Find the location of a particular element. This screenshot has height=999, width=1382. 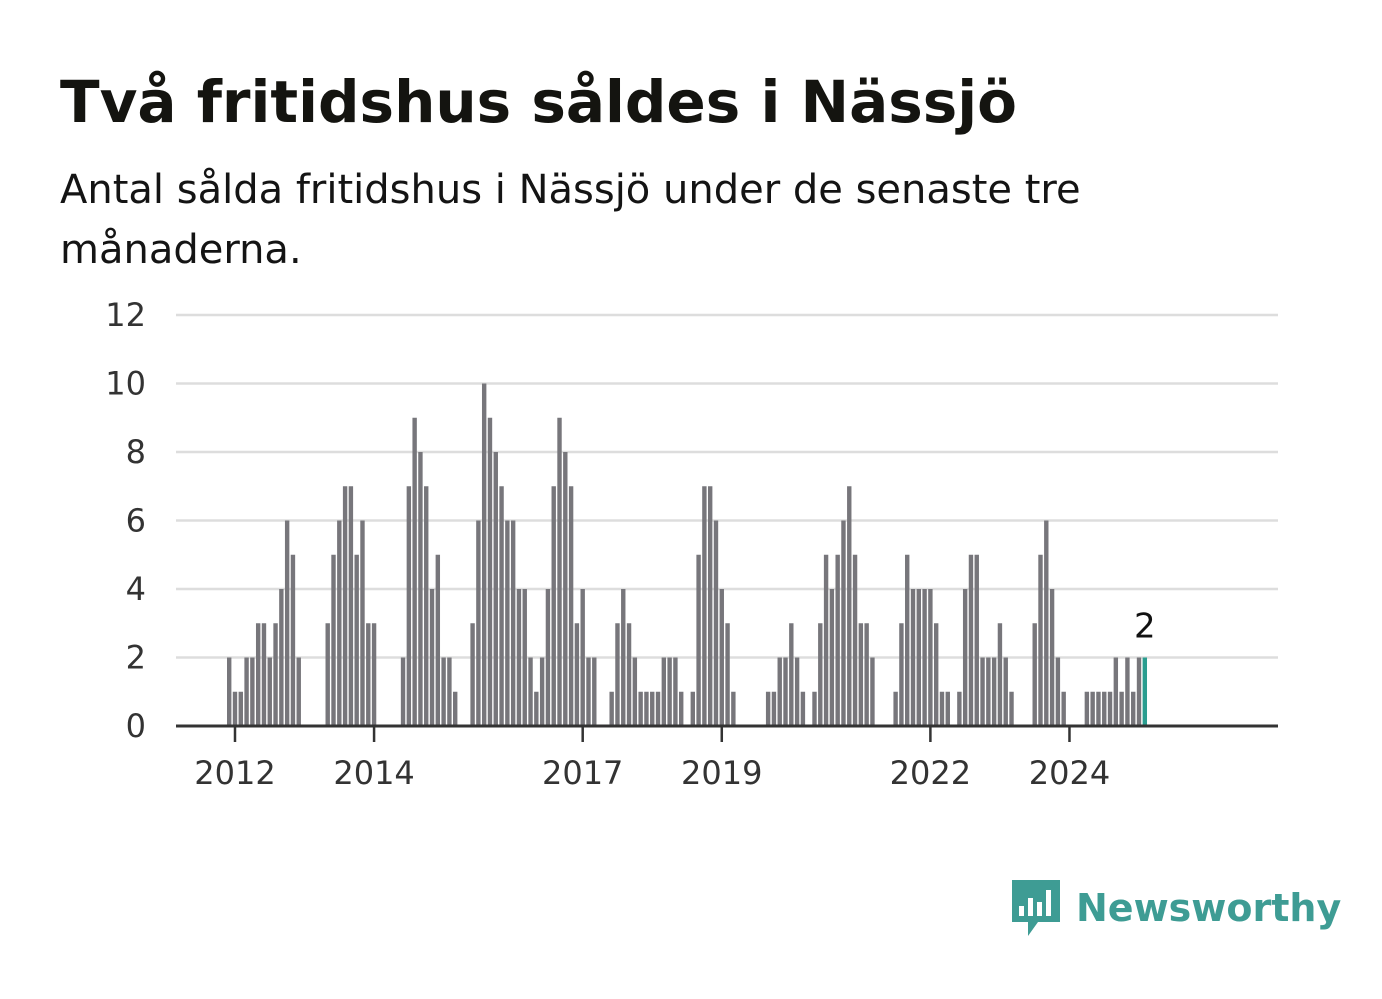

x-tick-label: 2019 is located at coordinates (721, 773).